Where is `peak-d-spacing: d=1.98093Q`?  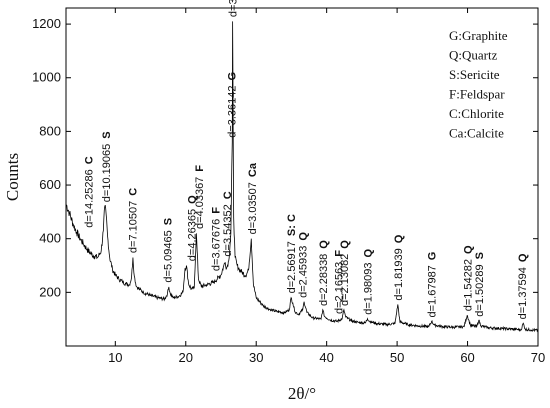 peak-d-spacing: d=1.98093Q is located at coordinates (369, 281).